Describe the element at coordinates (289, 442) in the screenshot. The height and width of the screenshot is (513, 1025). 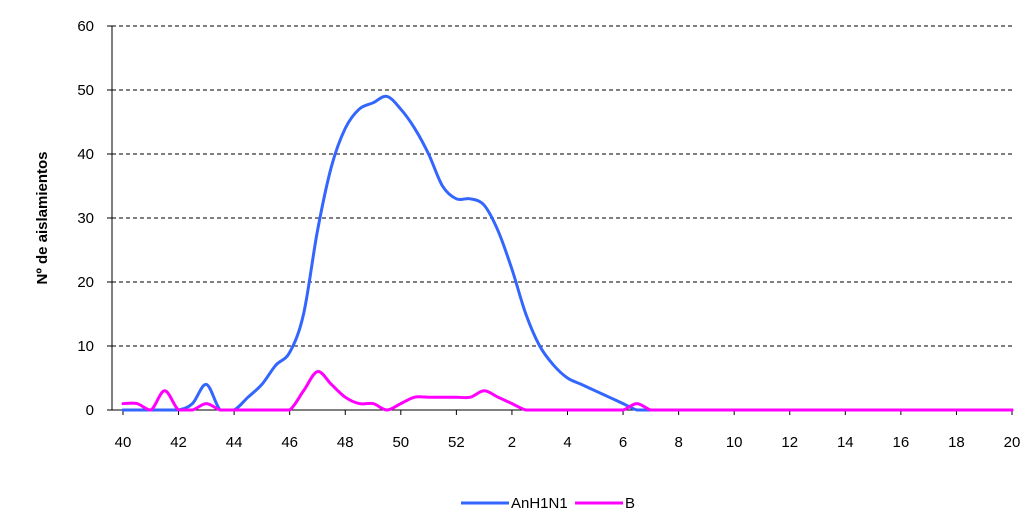
I see `x-tick-label: 46` at that location.